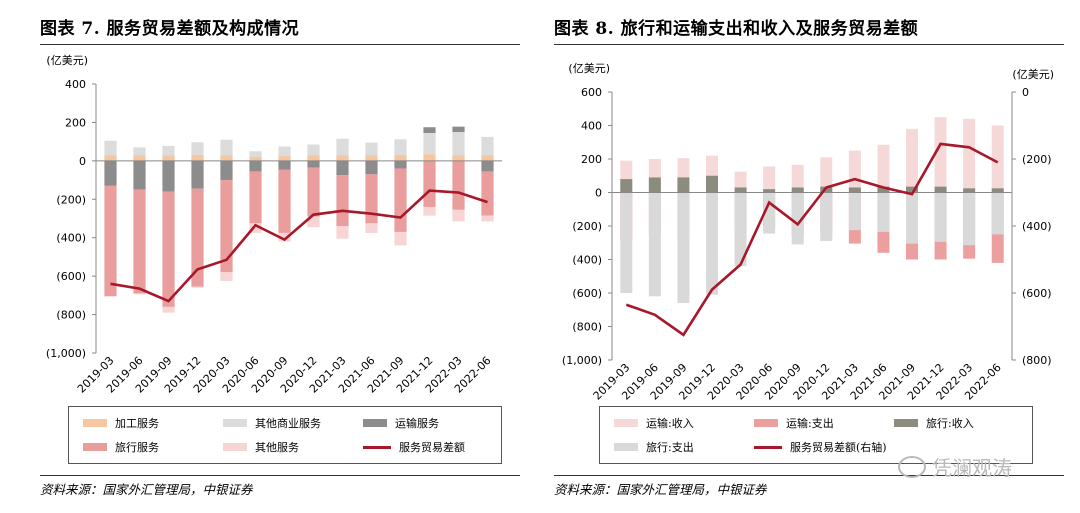  I want to click on legend-label: 其他服务, so click(277, 447).